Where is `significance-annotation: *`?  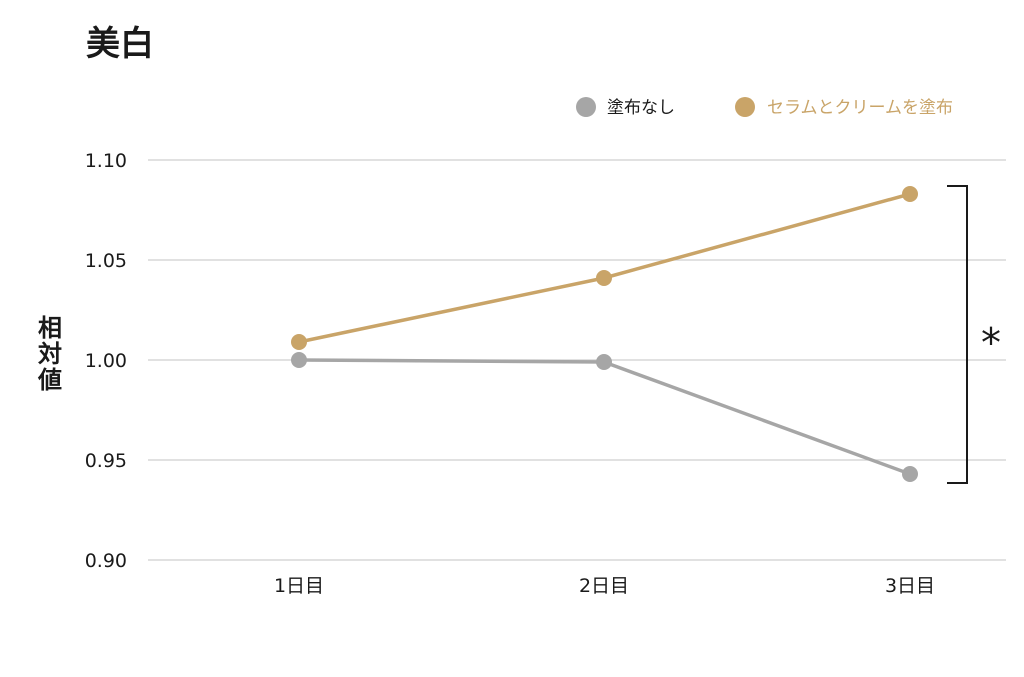 significance-annotation: * is located at coordinates (974, 334).